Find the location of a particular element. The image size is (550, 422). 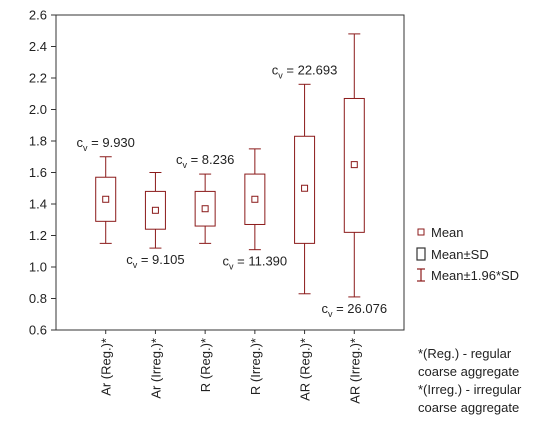

legend-sd-symbol is located at coordinates (421, 254).